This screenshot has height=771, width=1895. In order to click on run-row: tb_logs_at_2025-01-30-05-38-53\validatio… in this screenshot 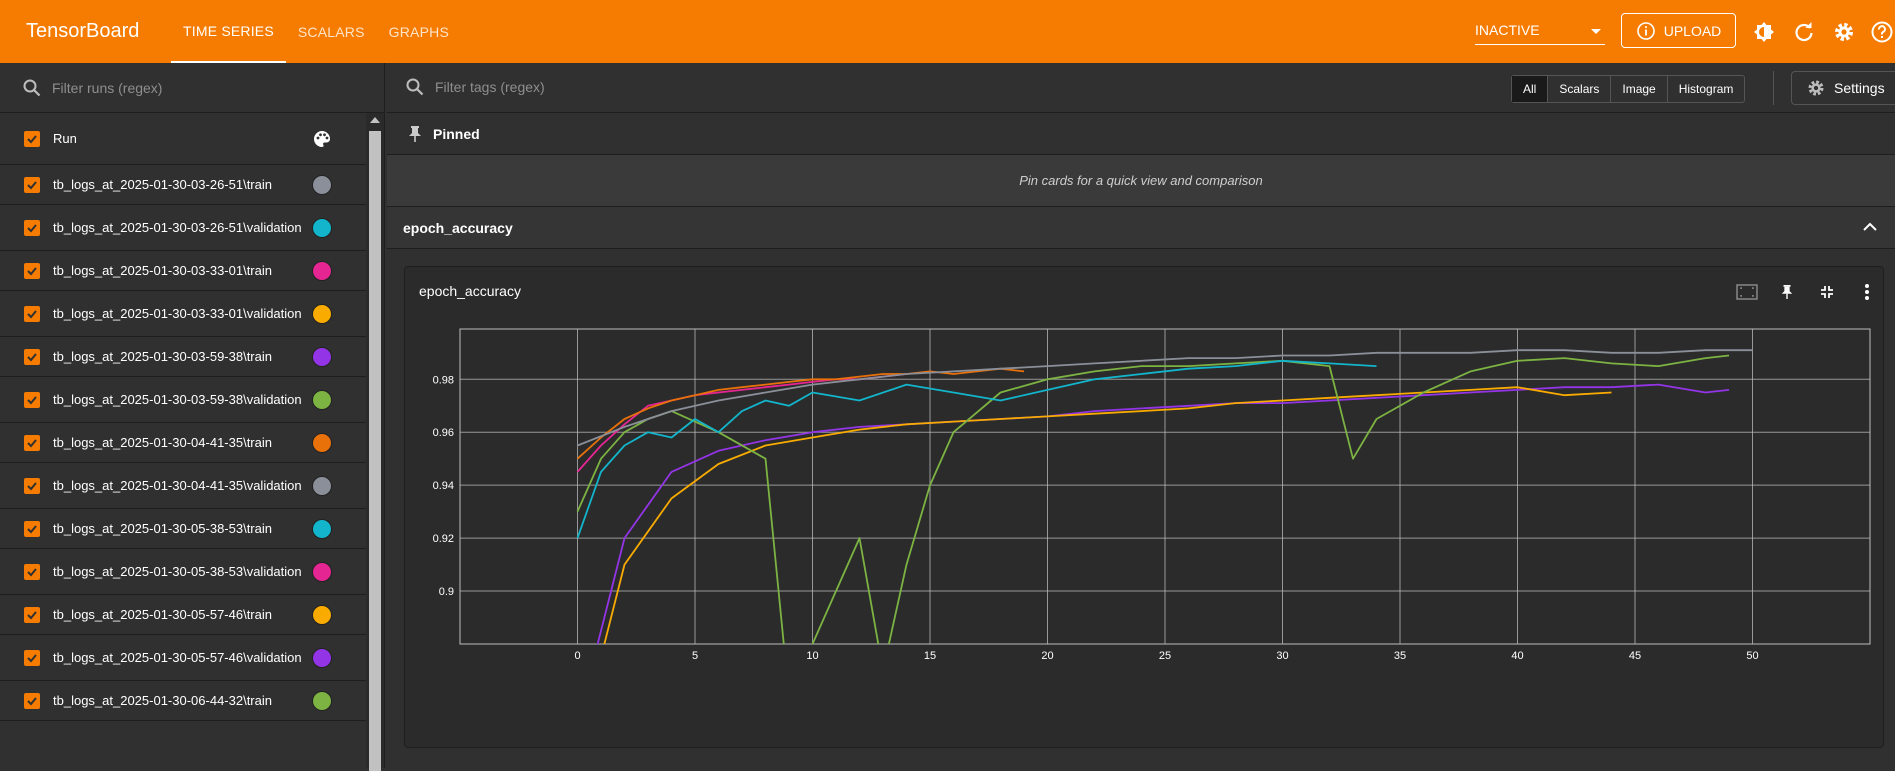, I will do `click(183, 572)`.